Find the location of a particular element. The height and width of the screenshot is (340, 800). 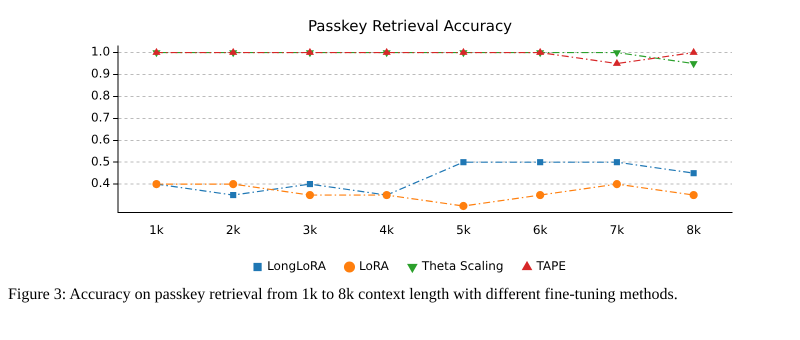

x-tick-label: 3k is located at coordinates (310, 229).